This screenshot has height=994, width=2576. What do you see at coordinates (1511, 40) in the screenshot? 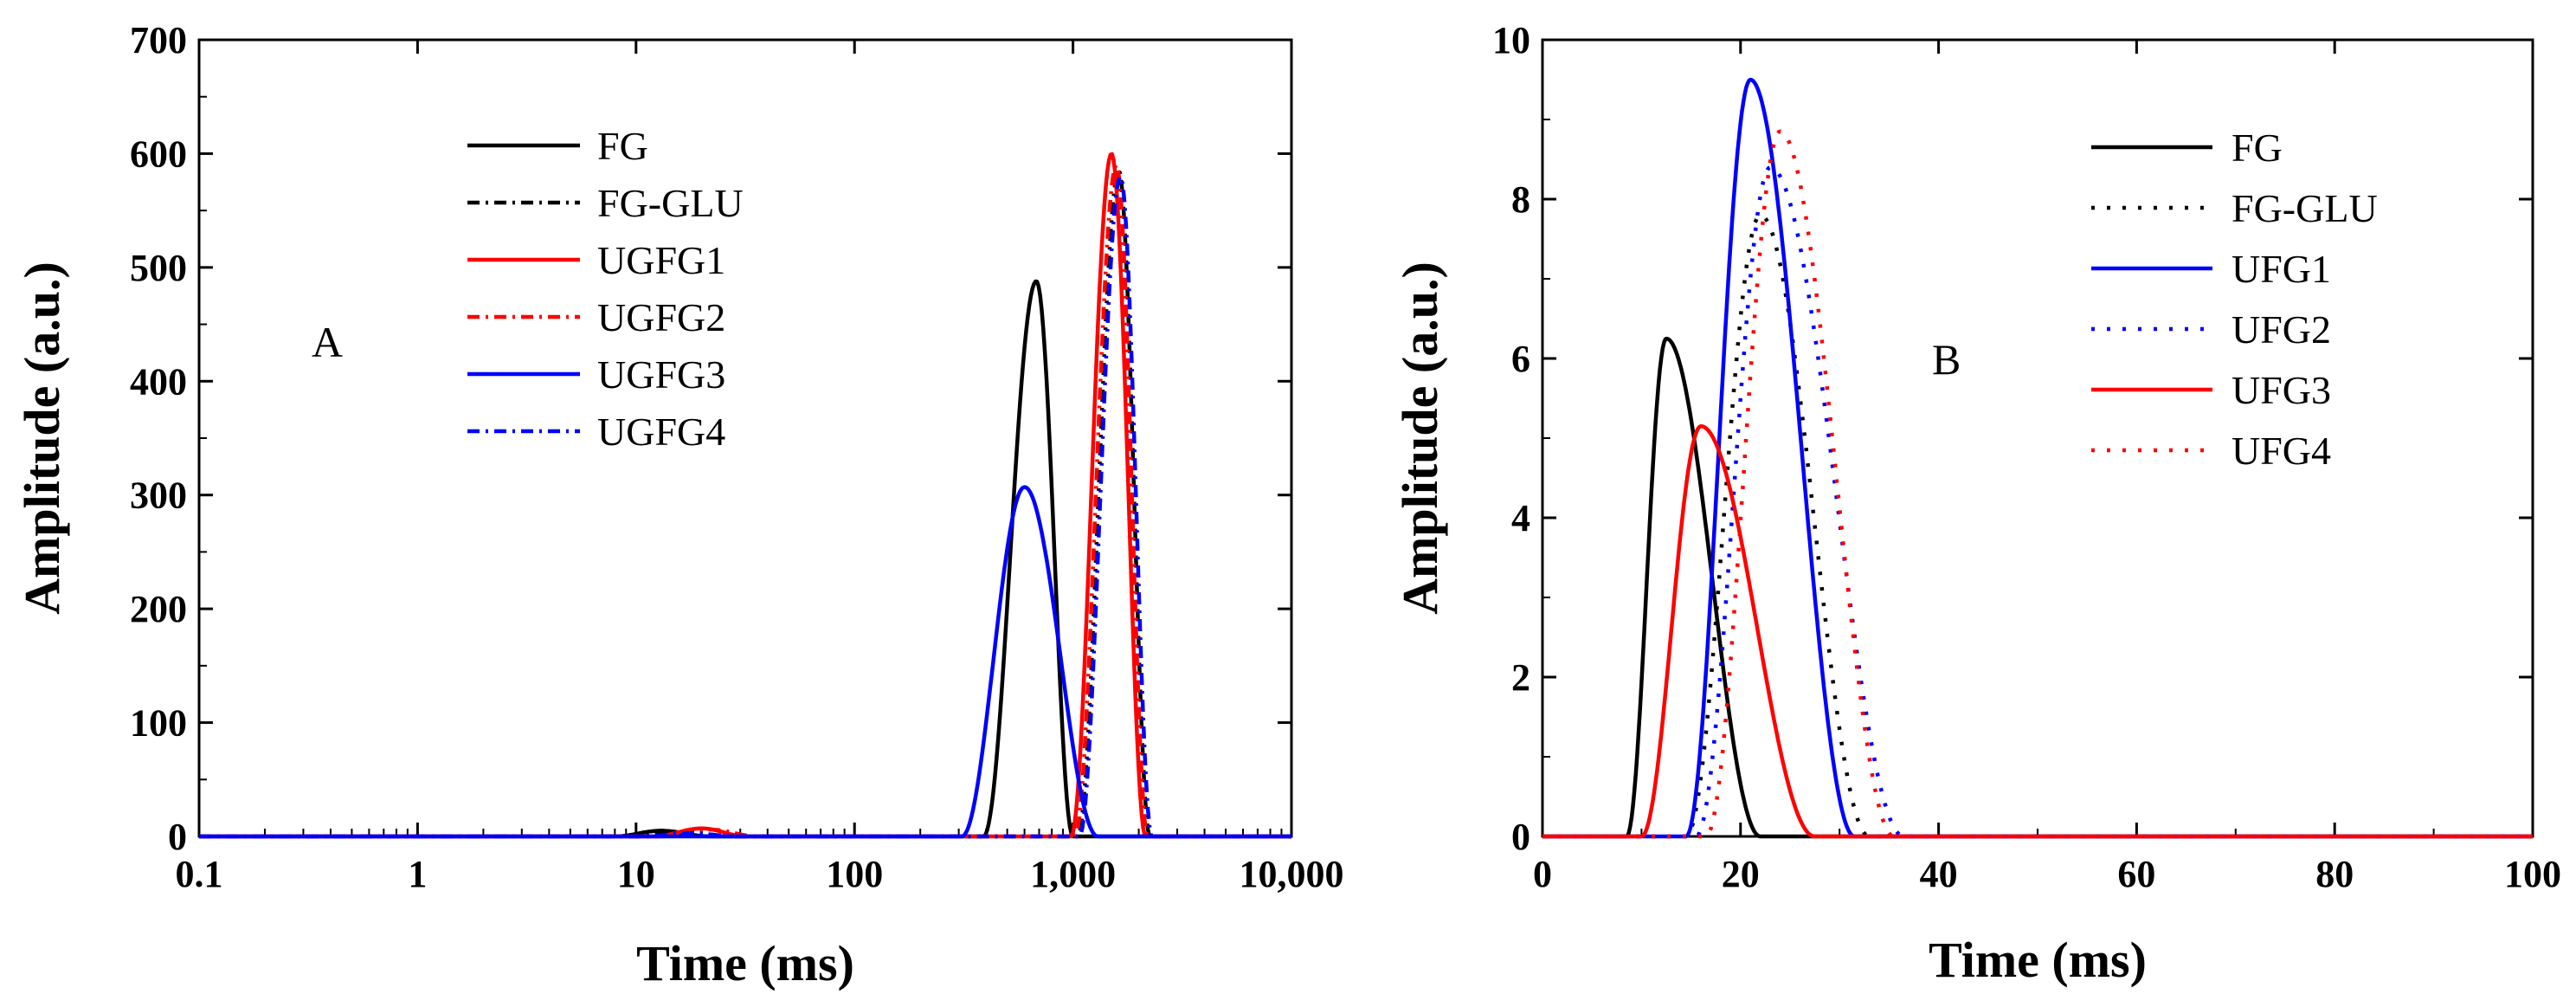
I see `y-tick-label: 10` at bounding box center [1511, 40].